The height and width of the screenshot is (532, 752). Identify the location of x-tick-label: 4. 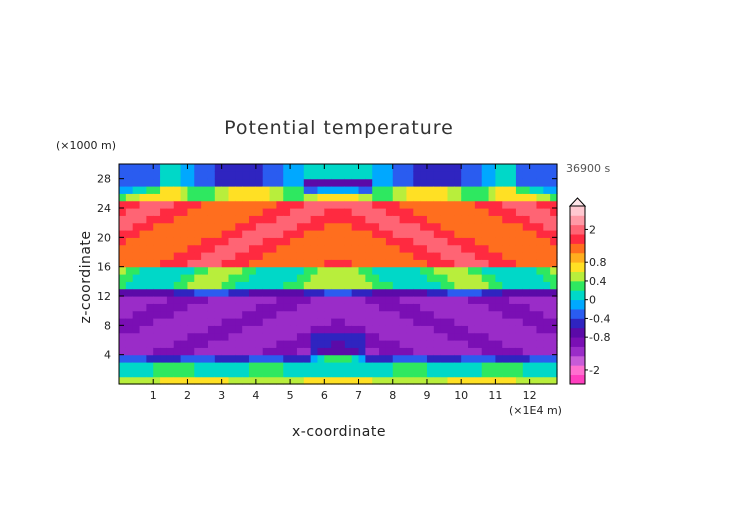
(255, 395).